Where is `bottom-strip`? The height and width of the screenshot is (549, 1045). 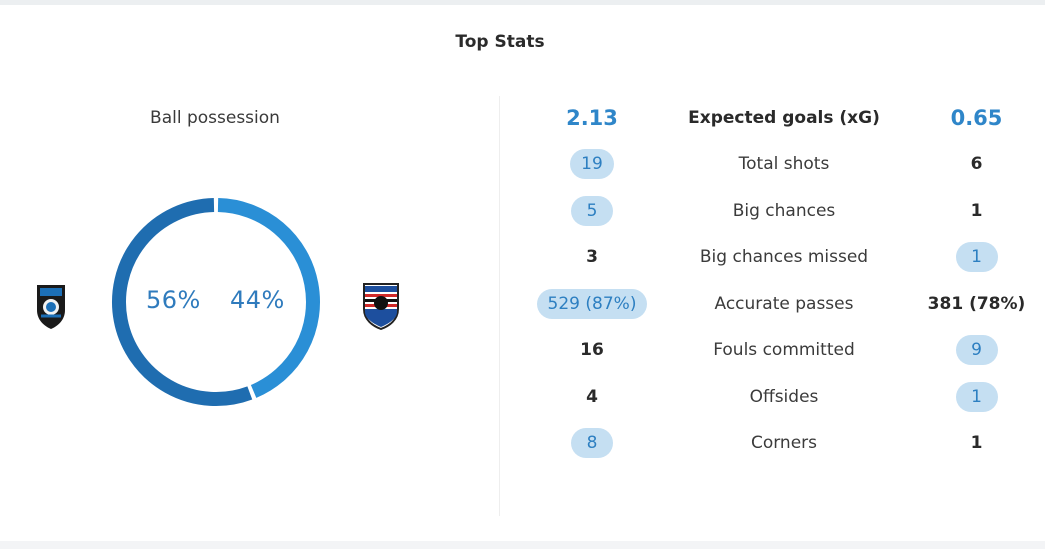 bottom-strip is located at coordinates (522, 545).